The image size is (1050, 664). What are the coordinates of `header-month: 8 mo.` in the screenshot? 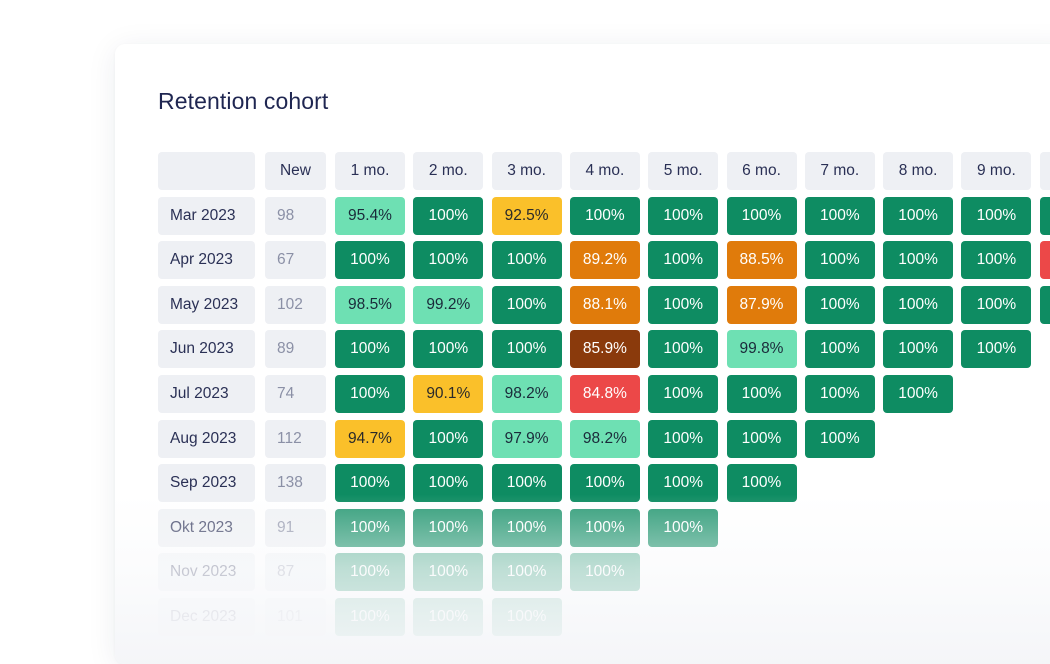 It's located at (918, 171).